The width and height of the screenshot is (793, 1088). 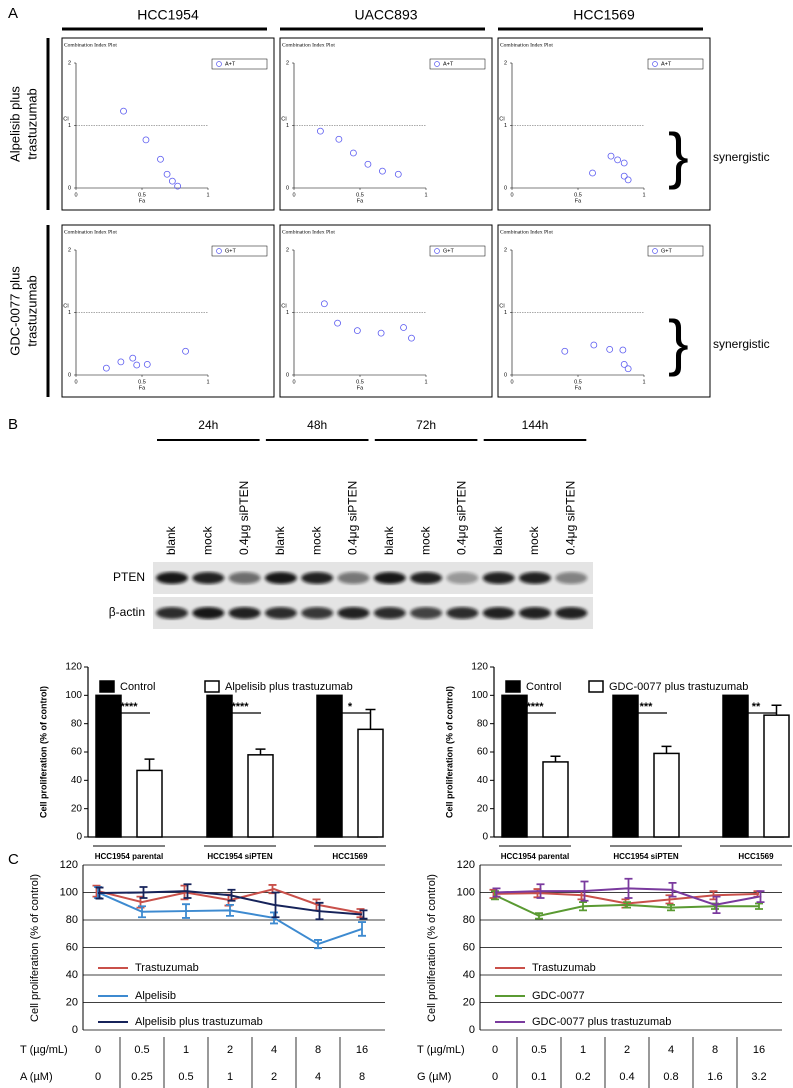 I want to click on x-tick-label: 8, so click(x=318, y=1050).